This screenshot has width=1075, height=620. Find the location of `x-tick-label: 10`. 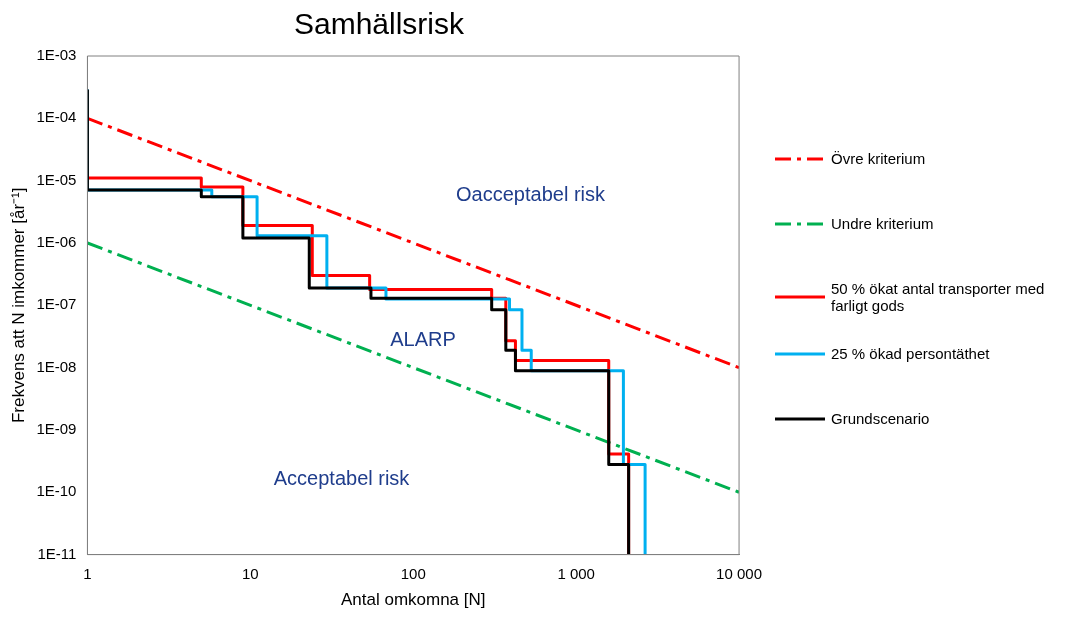

x-tick-label: 10 is located at coordinates (250, 573).